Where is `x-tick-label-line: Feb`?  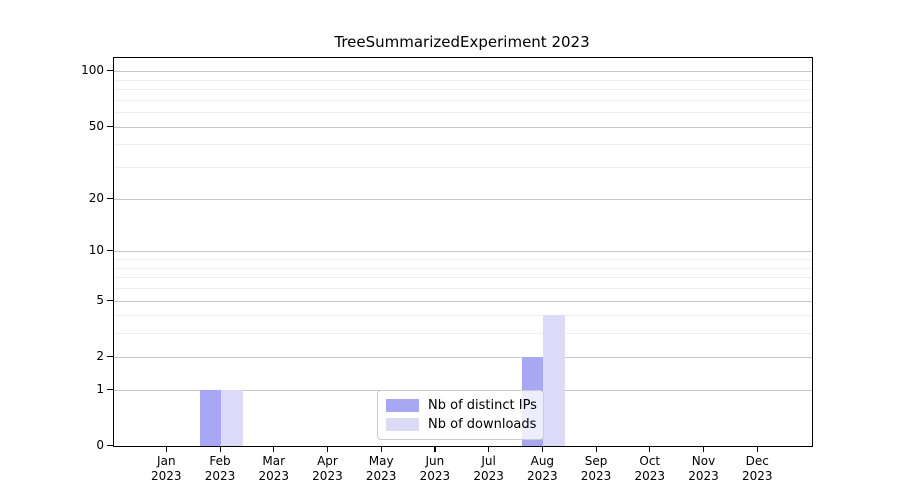
x-tick-label-line: Feb is located at coordinates (220, 461).